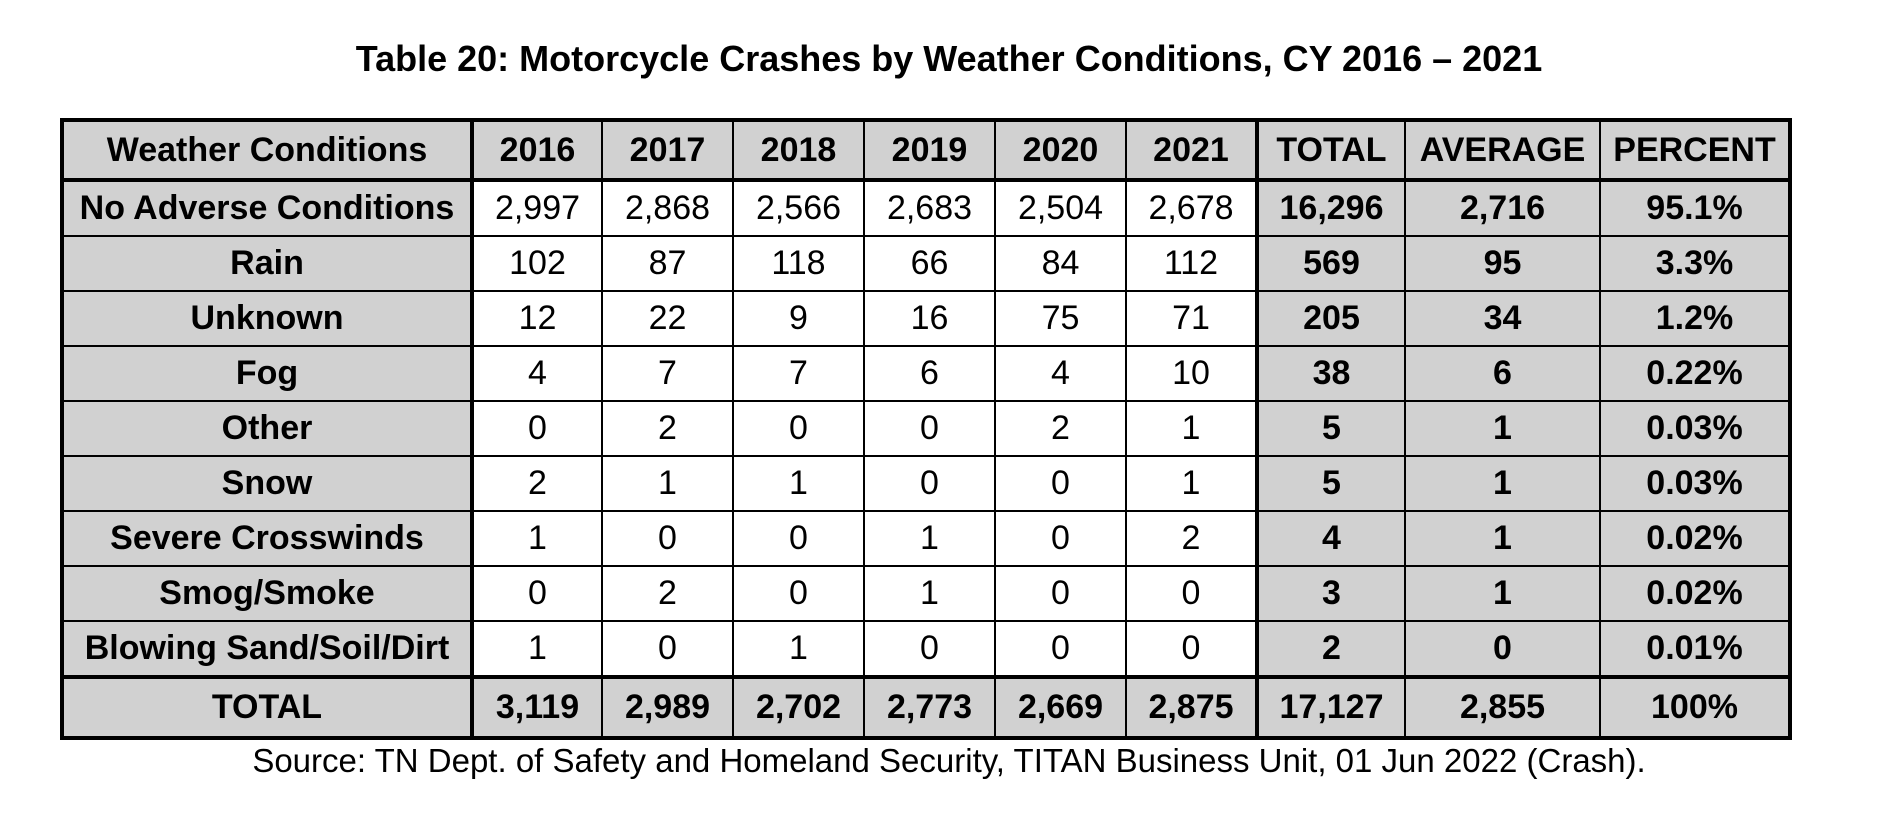 This screenshot has width=1898, height=828. I want to click on percent-cell: 3.3%, so click(1695, 263).